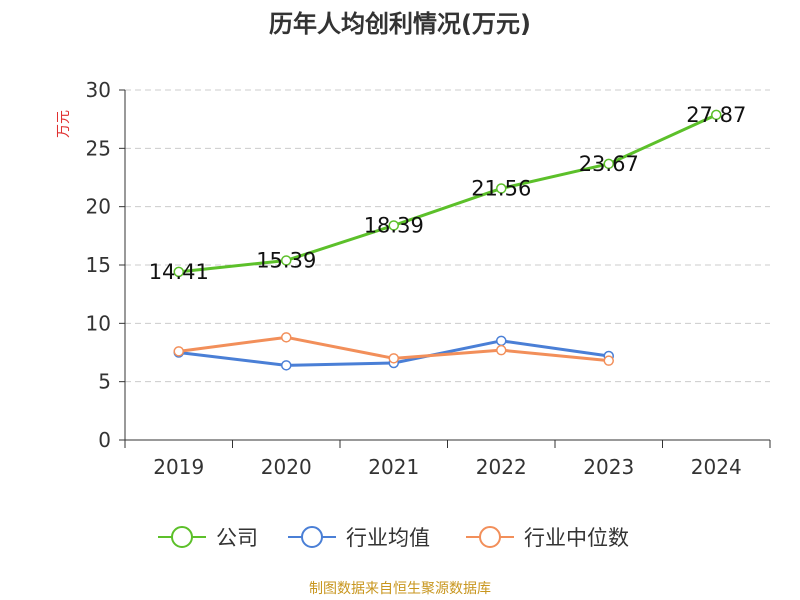 The height and width of the screenshot is (600, 800). I want to click on data-label: 27.87, so click(716, 115).